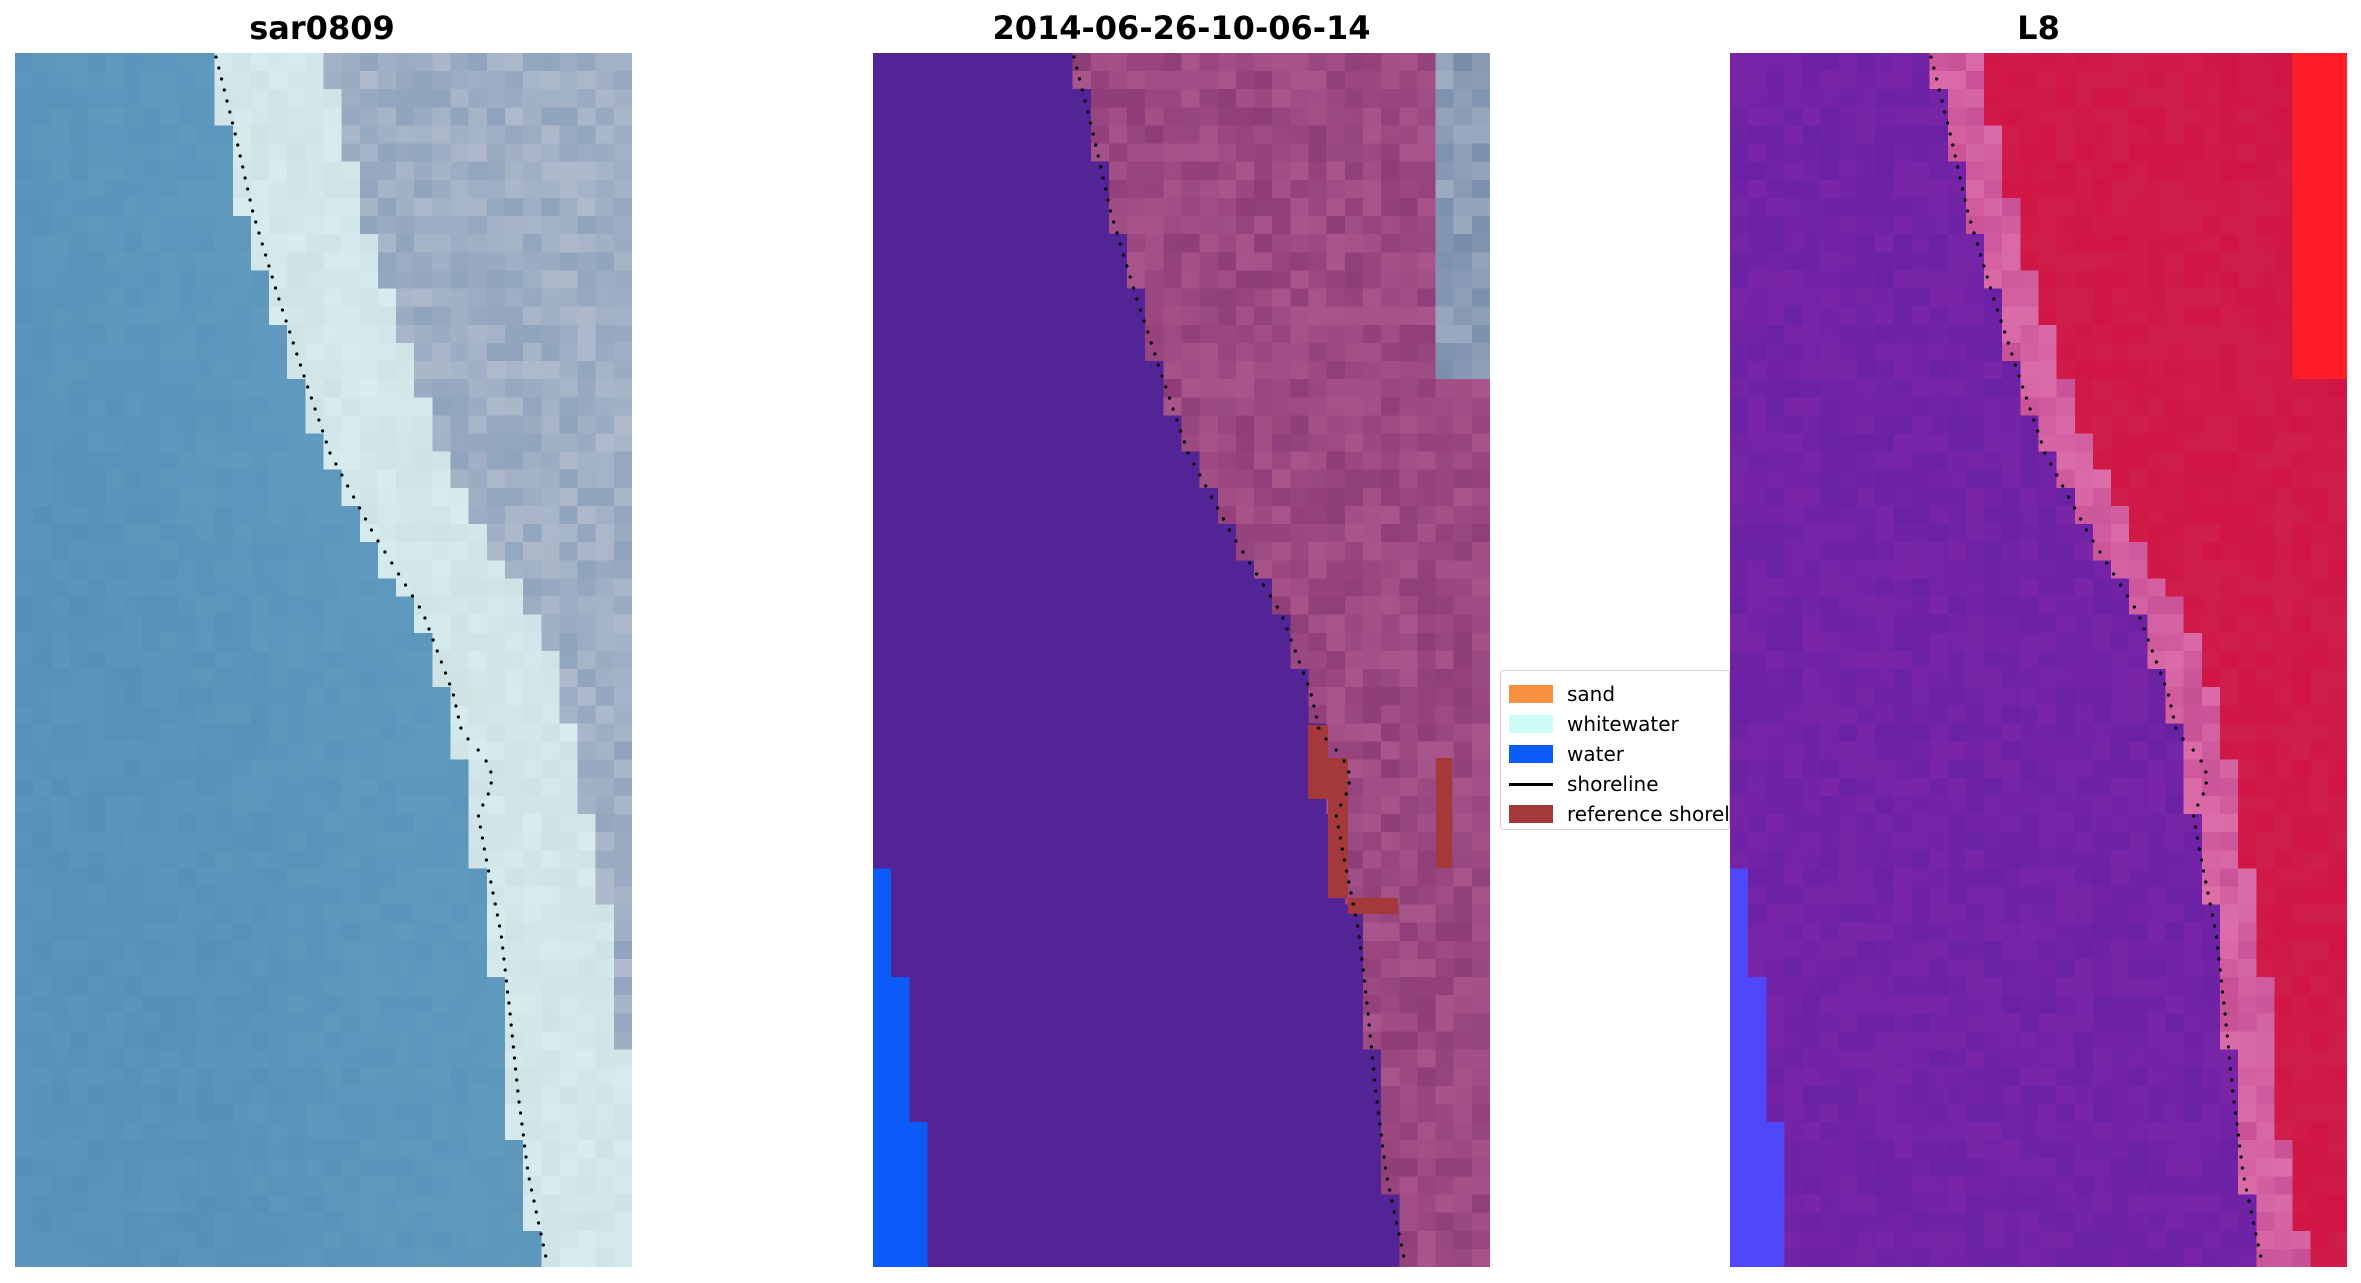 This screenshot has height=1283, width=2361. What do you see at coordinates (2038, 28) in the screenshot?
I see `panel-title-index: L8` at bounding box center [2038, 28].